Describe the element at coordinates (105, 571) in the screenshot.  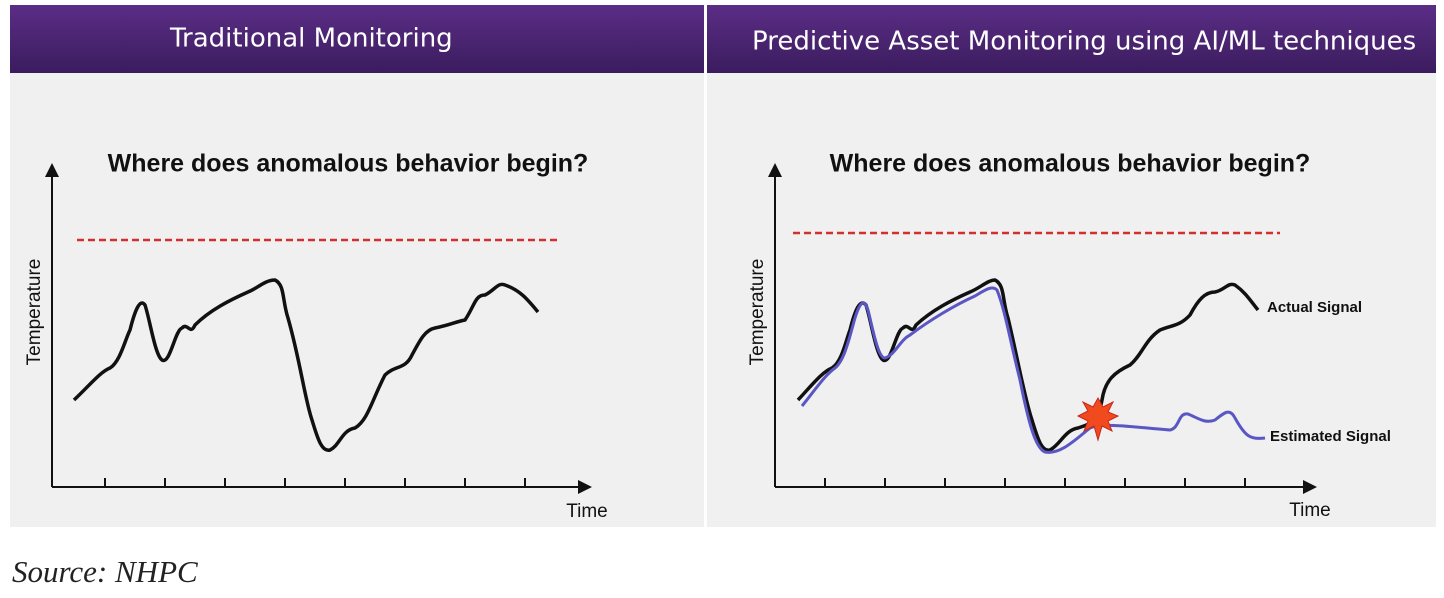
I see `source: Source: NHPC` at that location.